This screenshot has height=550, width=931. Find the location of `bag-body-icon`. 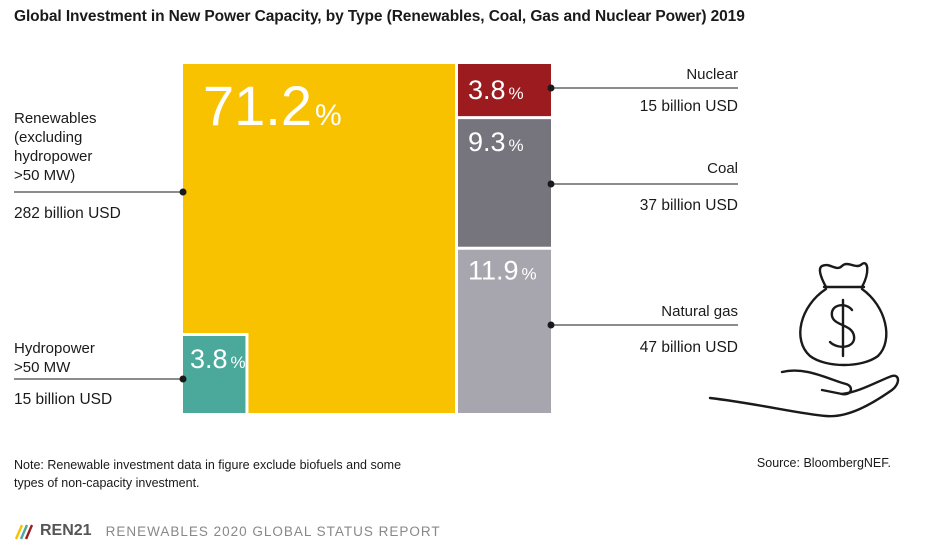

bag-body-icon is located at coordinates (843, 327).